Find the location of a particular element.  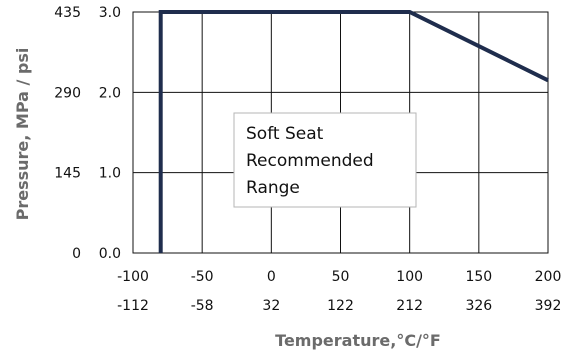

annotation-frame is located at coordinates (325, 160).